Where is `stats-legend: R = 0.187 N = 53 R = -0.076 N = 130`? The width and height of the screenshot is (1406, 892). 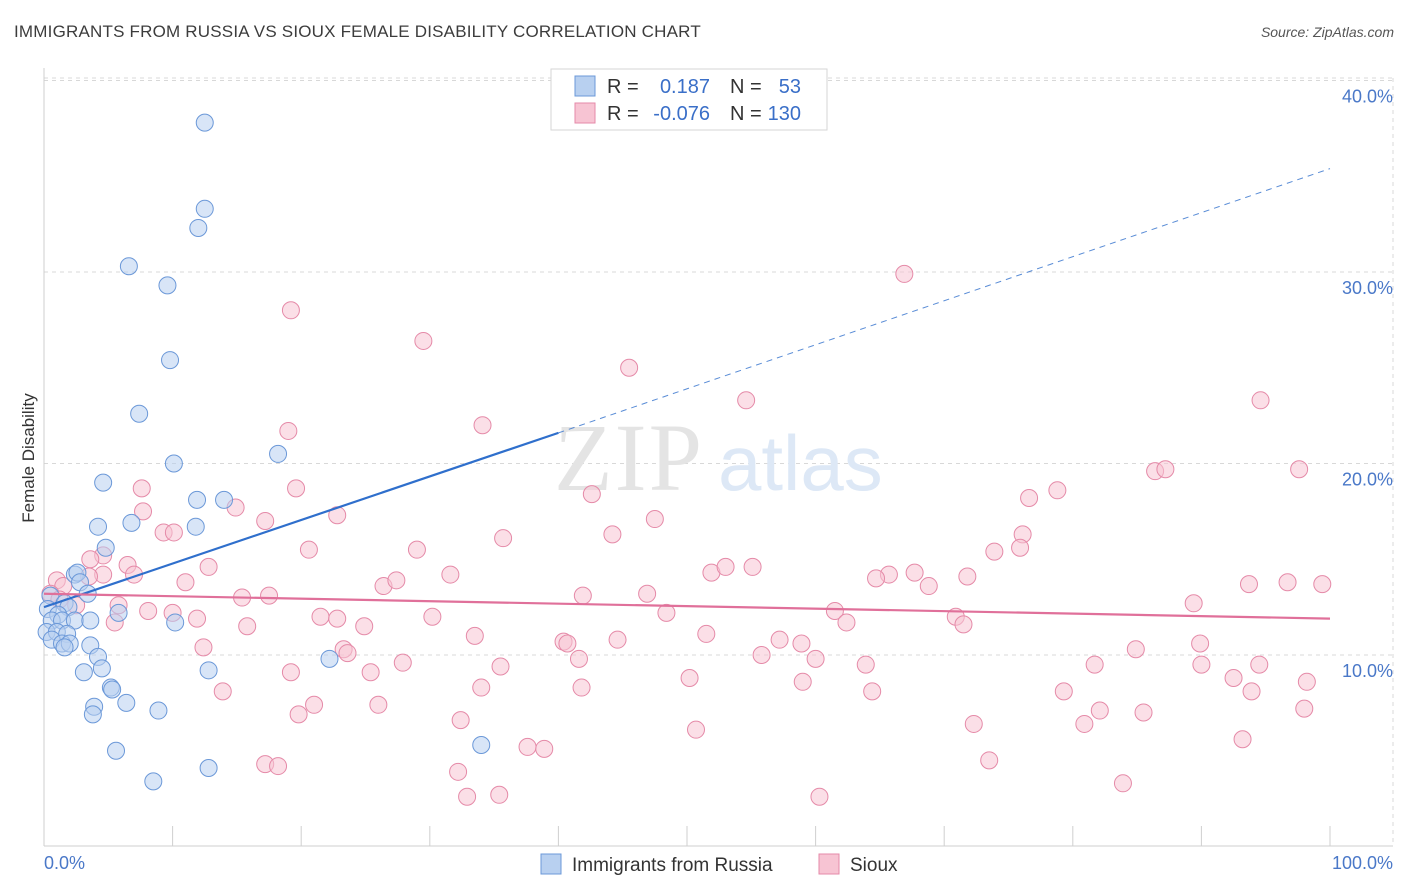
stats-legend: R = 0.187 N = 53 R = -0.076 N = 130 is located at coordinates (689, 99).